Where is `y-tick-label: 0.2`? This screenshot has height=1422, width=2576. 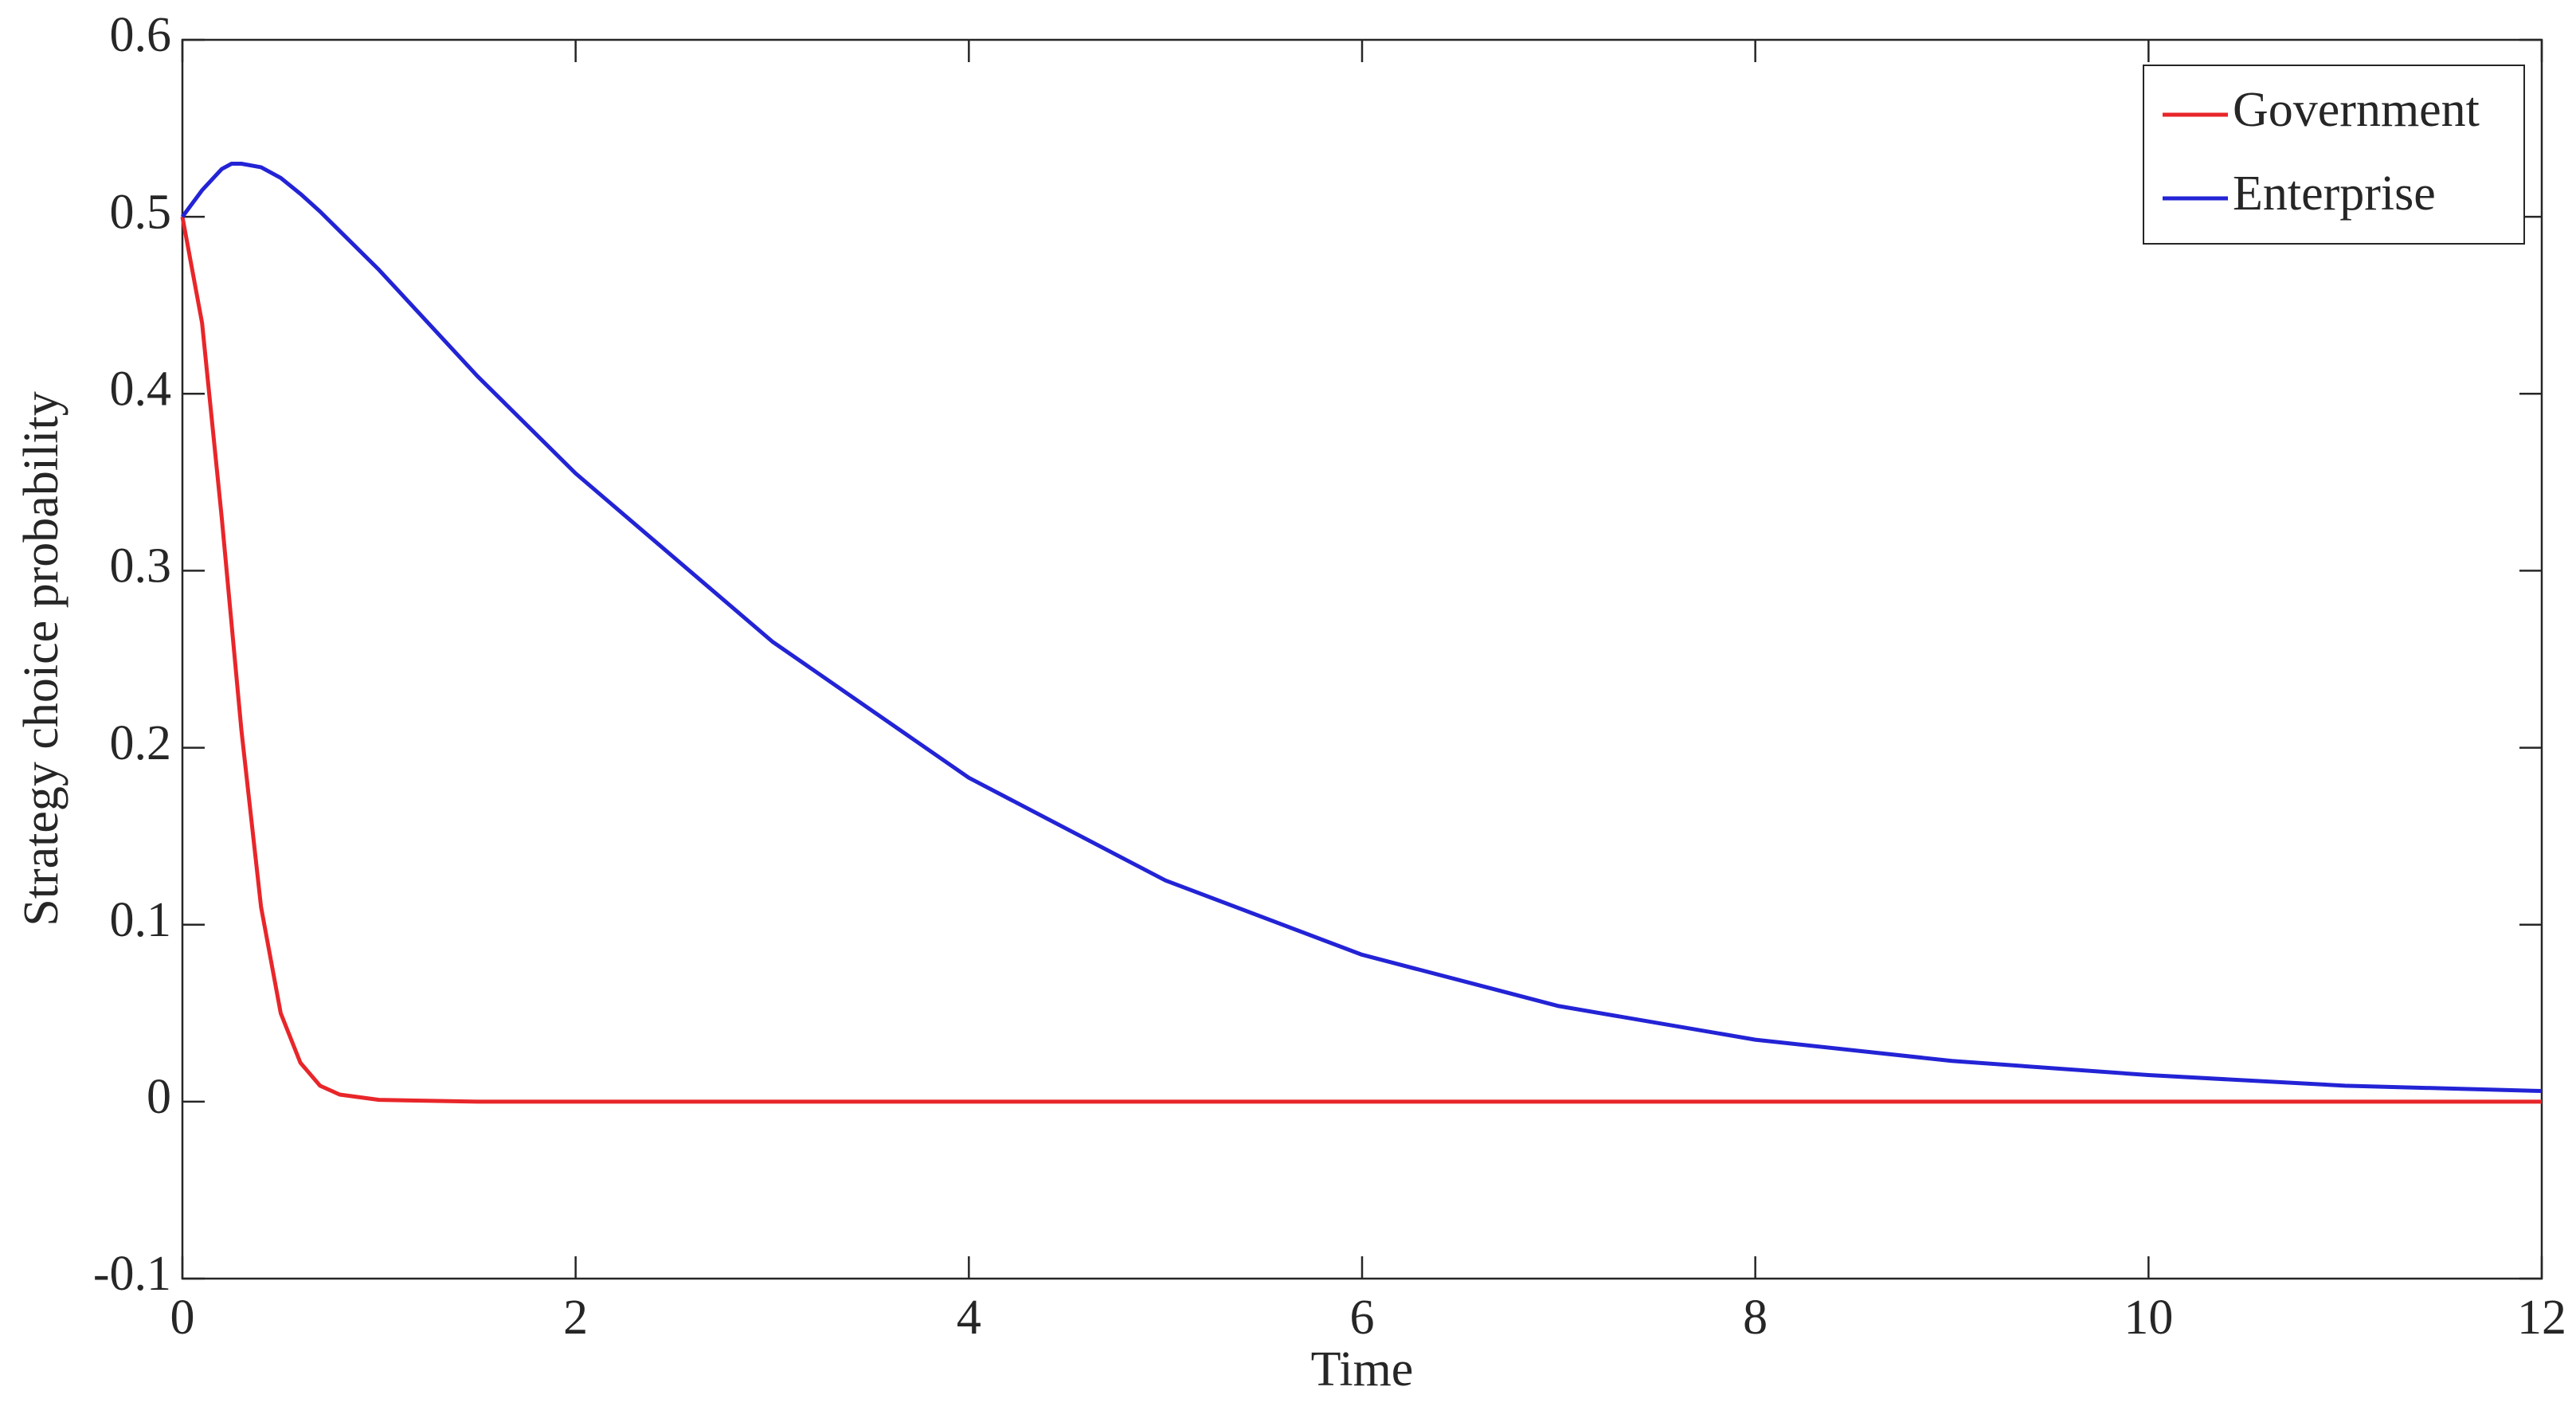 y-tick-label: 0.2 is located at coordinates (141, 743).